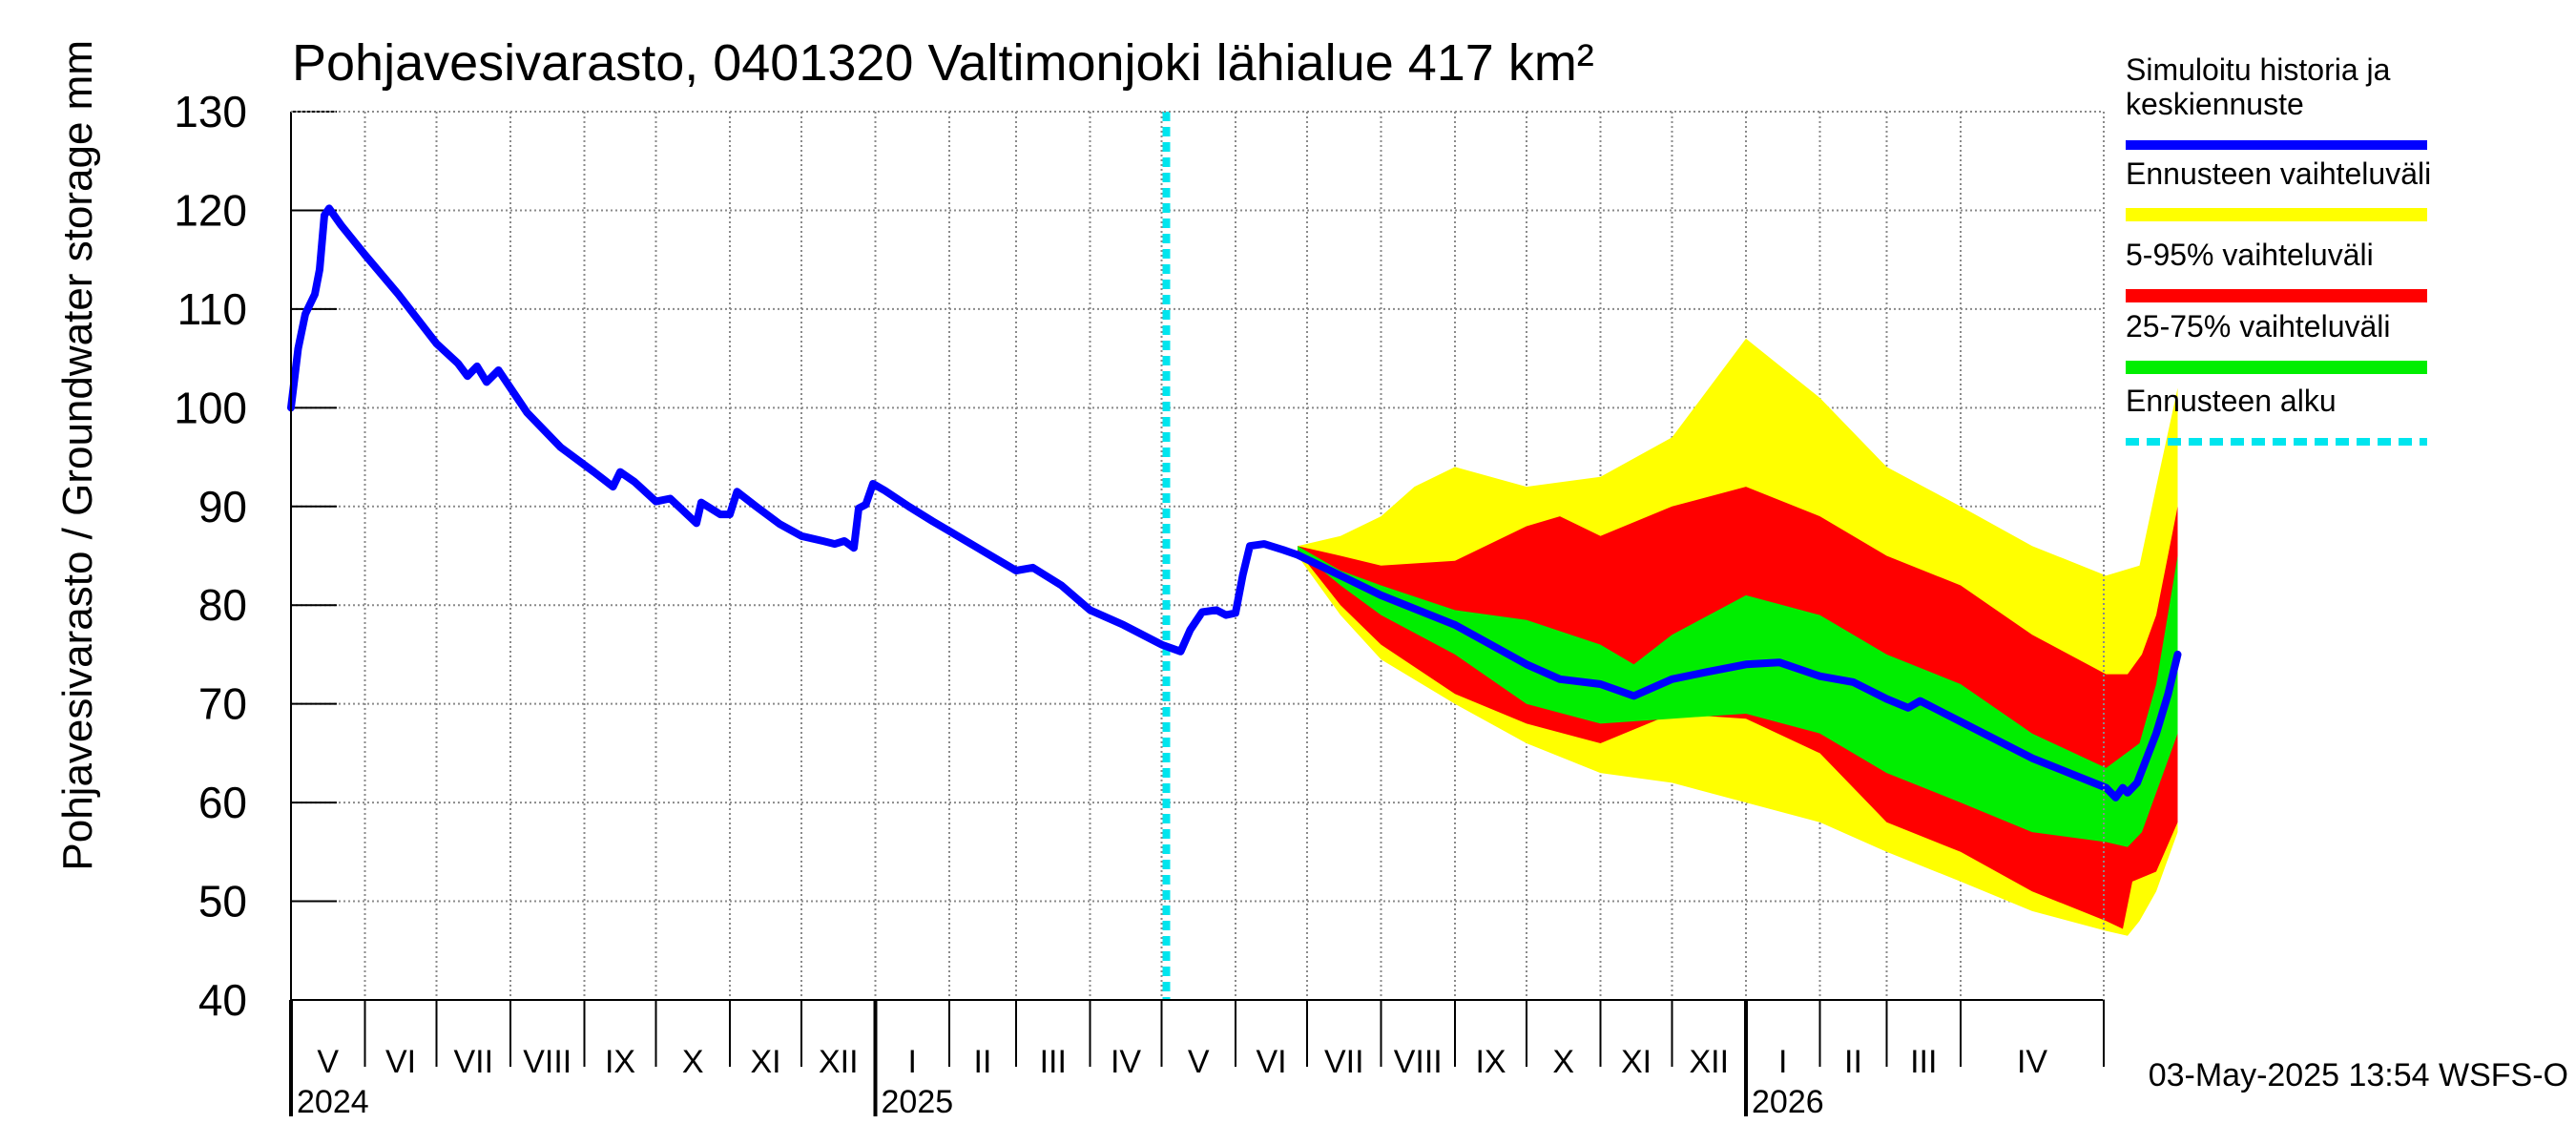 Image resolution: width=2576 pixels, height=1145 pixels. Describe the element at coordinates (222, 802) in the screenshot. I see `y-tick-label: 60` at that location.